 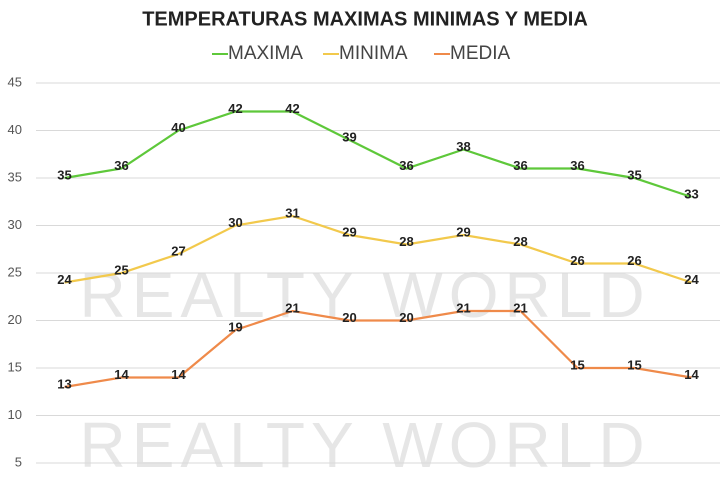 What do you see at coordinates (15, 81) in the screenshot?
I see `y-tick-label: 45` at bounding box center [15, 81].